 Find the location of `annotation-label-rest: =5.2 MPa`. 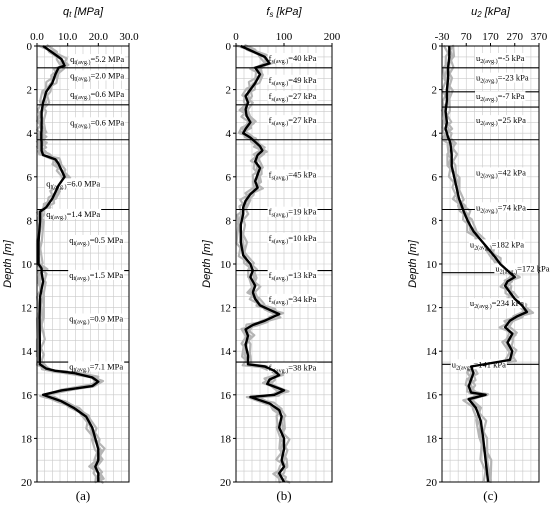

annotation-label-rest: =5.2 MPa is located at coordinates (107, 59).